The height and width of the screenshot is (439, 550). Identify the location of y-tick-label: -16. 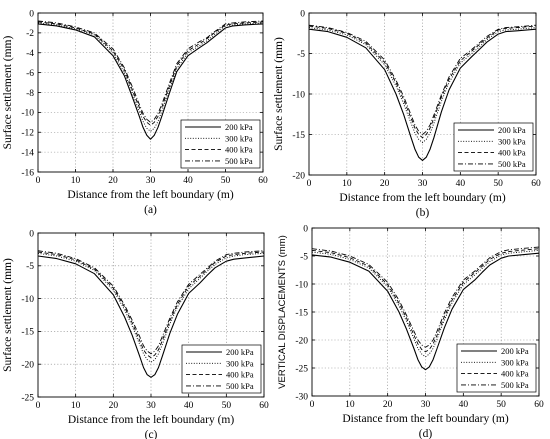
(27, 173).